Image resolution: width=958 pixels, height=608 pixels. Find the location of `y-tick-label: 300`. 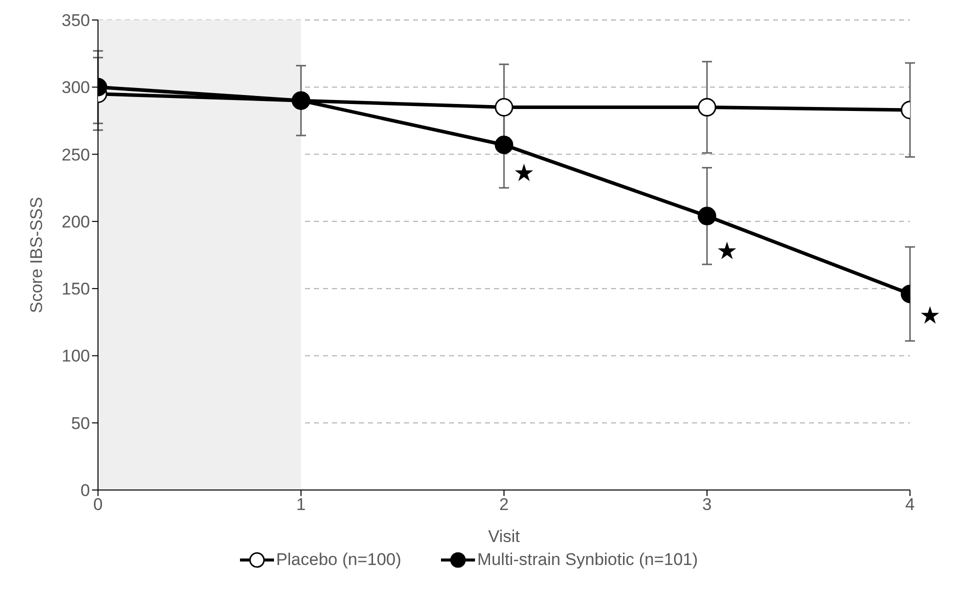

y-tick-label: 300 is located at coordinates (76, 88).